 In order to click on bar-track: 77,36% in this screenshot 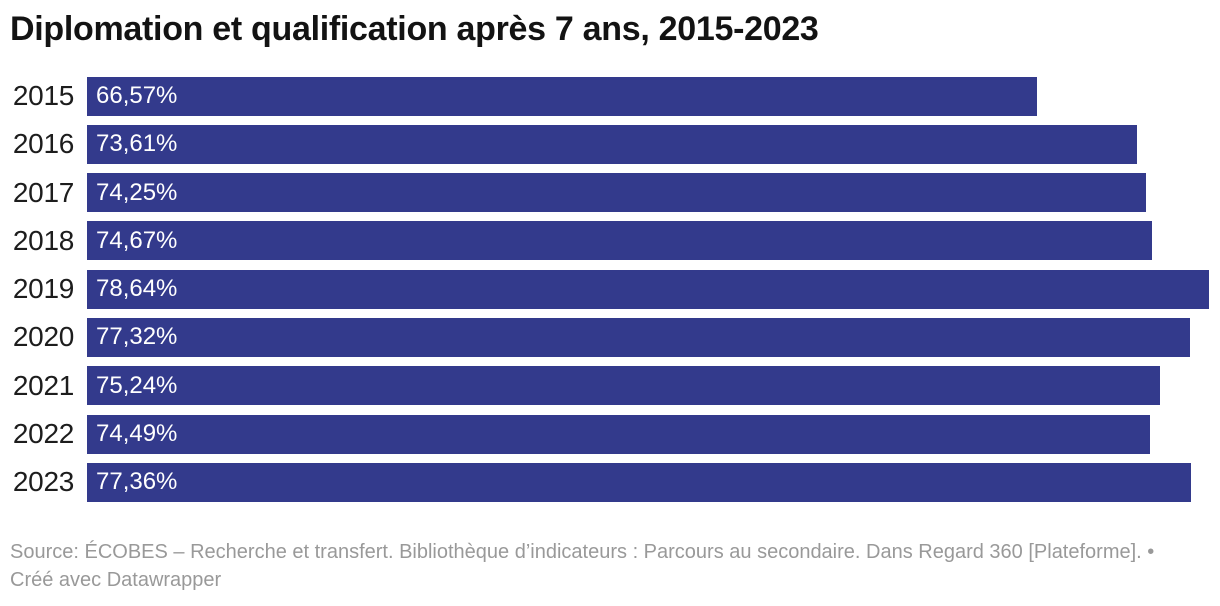, I will do `click(648, 482)`.